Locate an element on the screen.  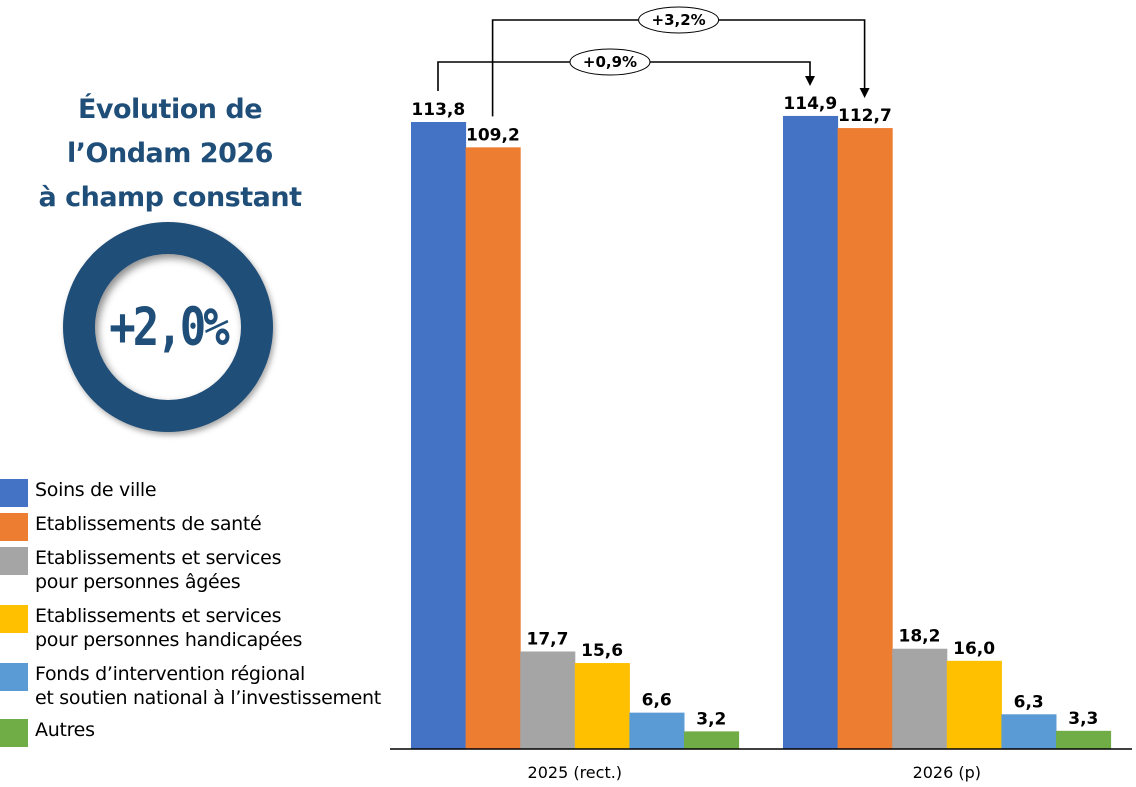
data-label: 6,3 is located at coordinates (1029, 702).